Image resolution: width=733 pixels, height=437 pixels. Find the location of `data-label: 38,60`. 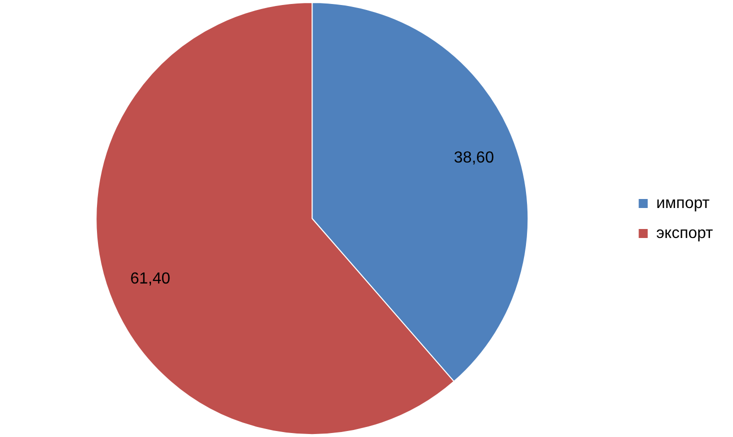

data-label: 38,60 is located at coordinates (474, 157).